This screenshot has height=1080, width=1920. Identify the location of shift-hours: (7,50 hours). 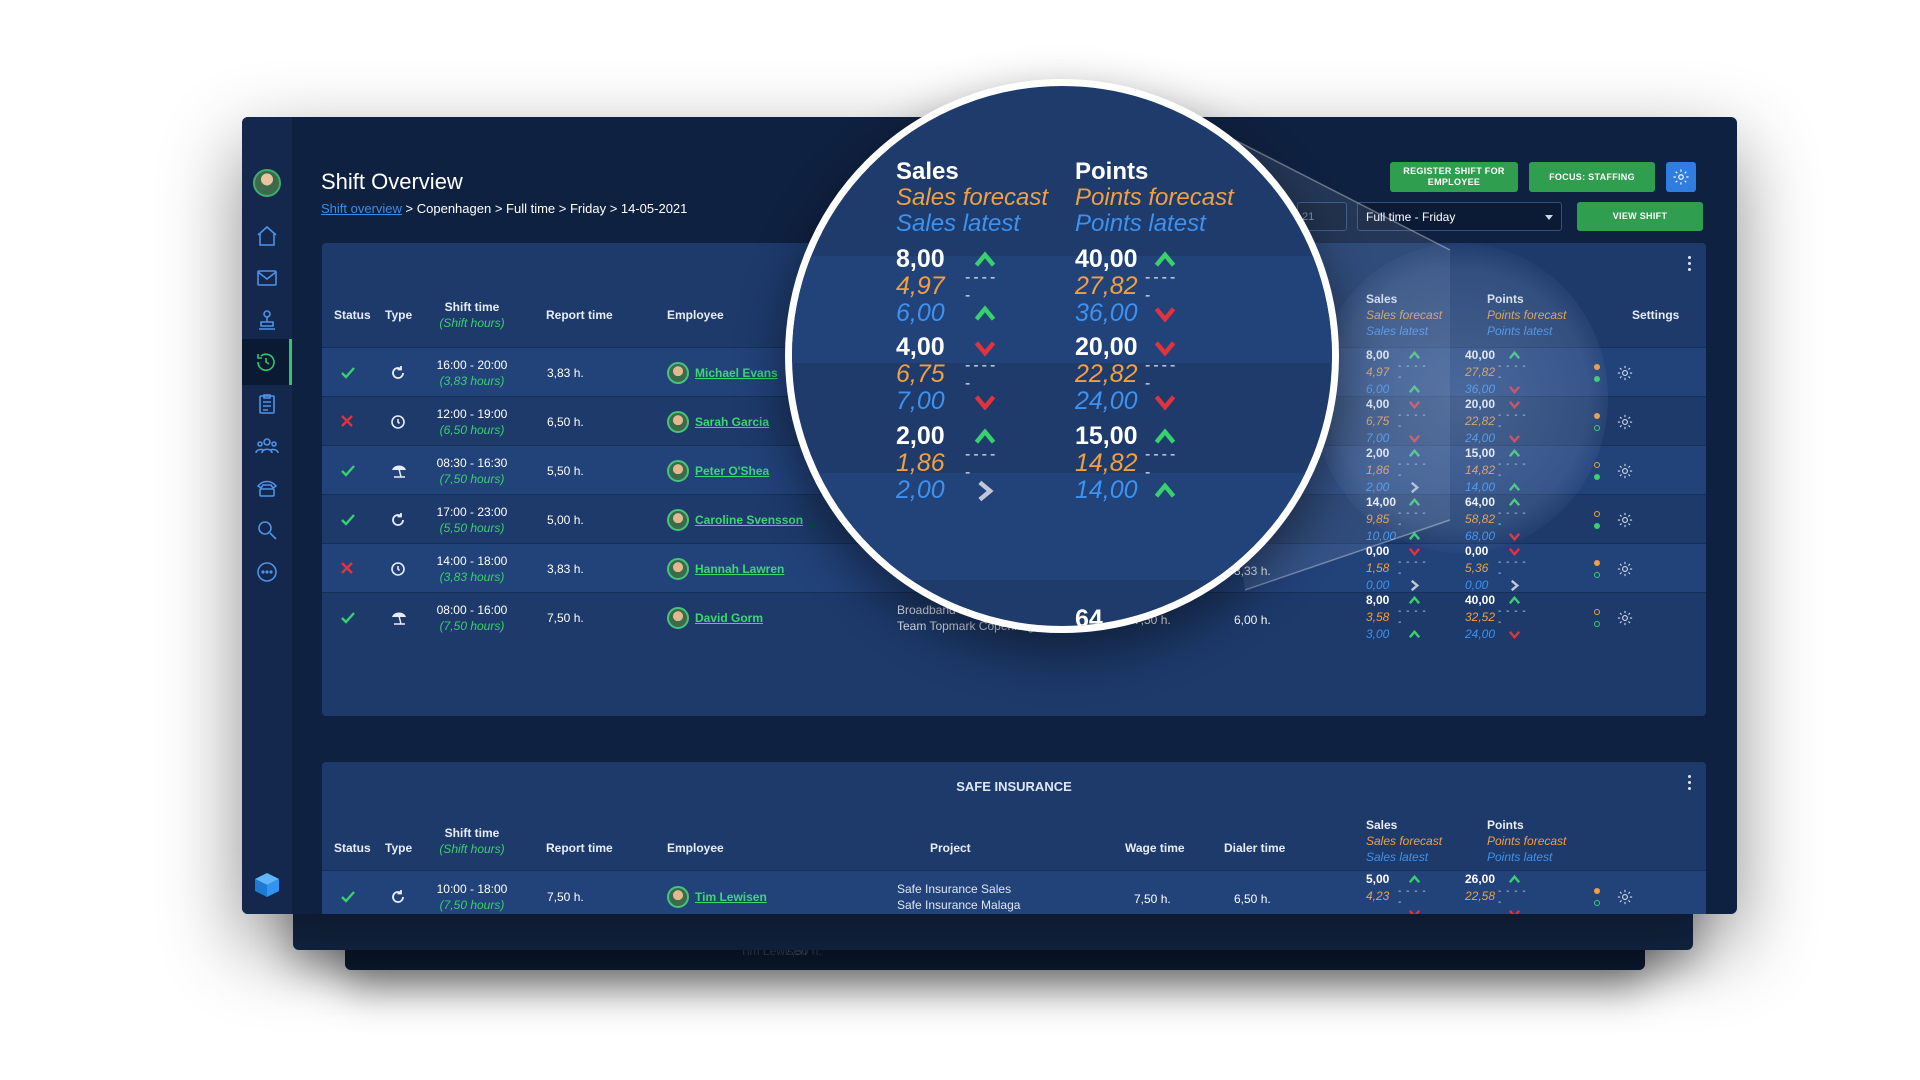
(472, 905).